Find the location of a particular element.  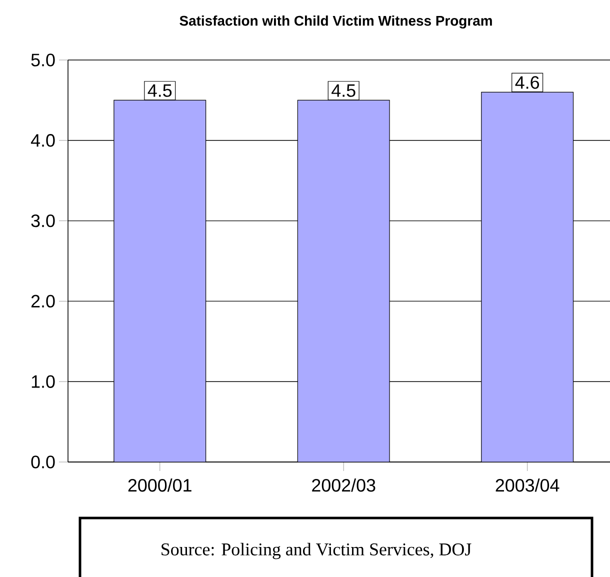

y-tick-label: 0.0 is located at coordinates (43, 462).